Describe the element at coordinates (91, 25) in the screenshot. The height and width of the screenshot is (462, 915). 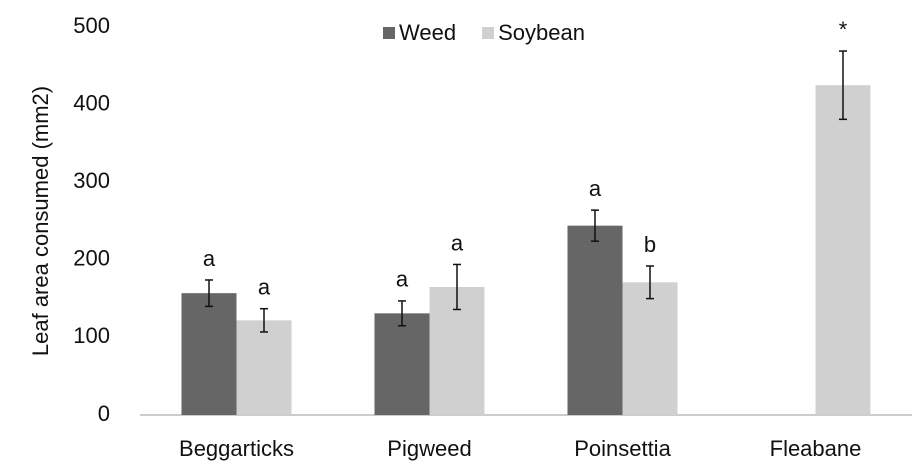
I see `y-tick-label: 500` at that location.